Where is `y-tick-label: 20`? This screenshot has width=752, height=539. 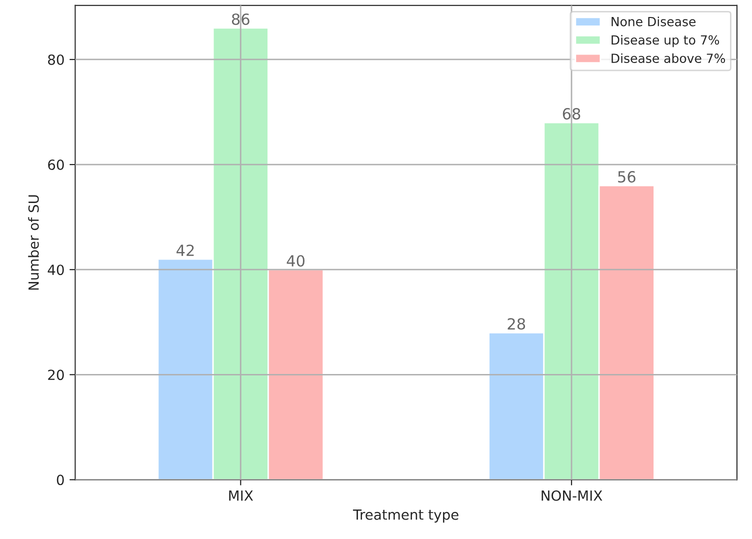 y-tick-label: 20 is located at coordinates (56, 375).